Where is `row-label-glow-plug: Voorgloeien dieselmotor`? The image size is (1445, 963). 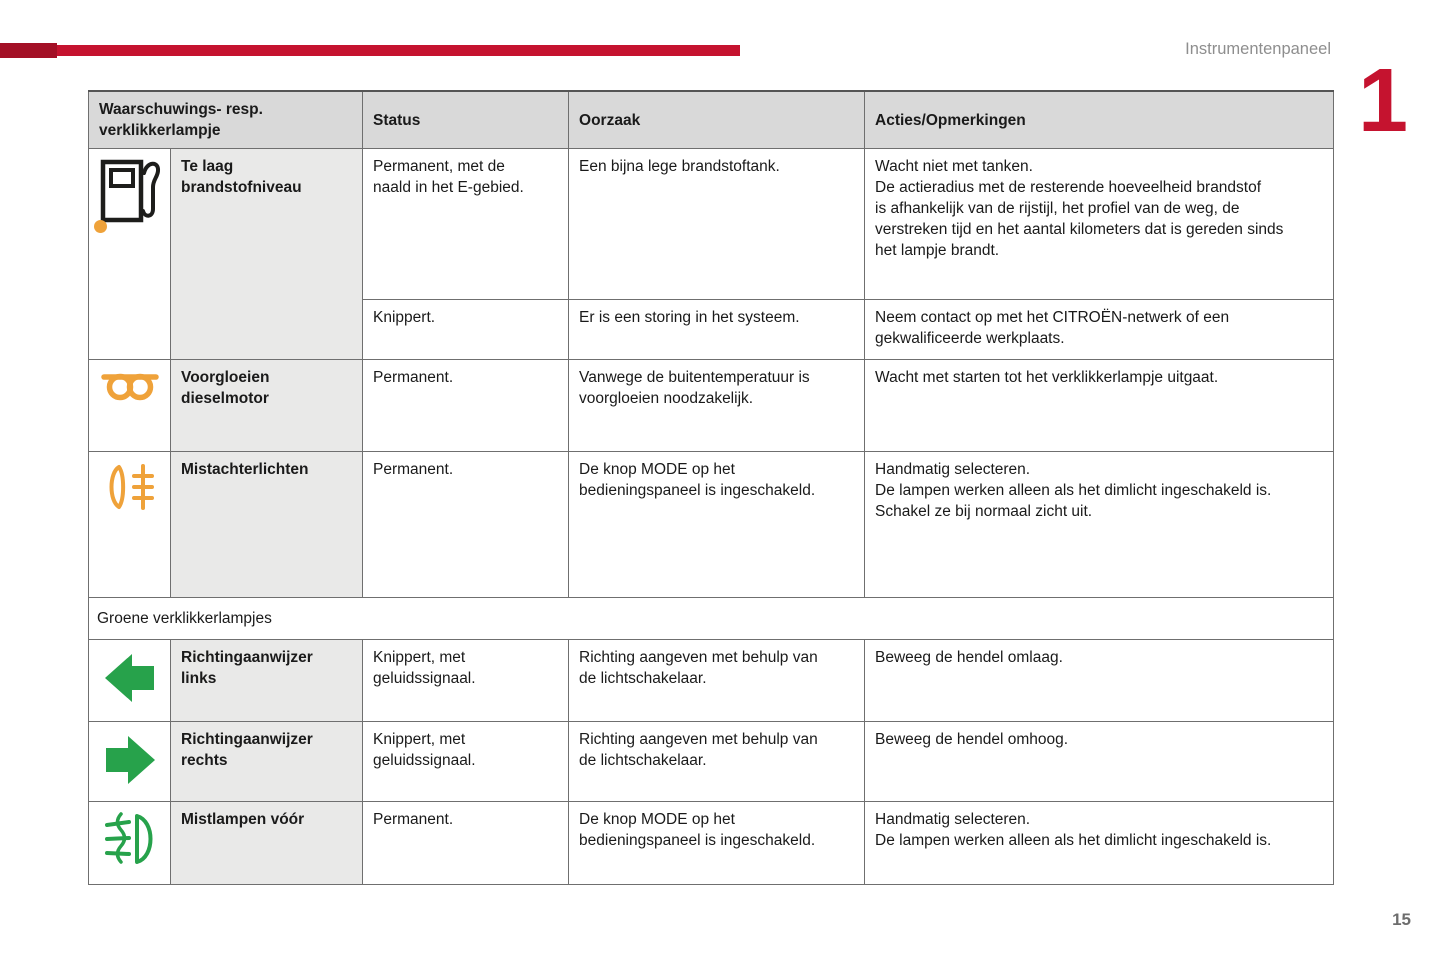
row-label-glow-plug: Voorgloeien dieselmotor is located at coordinates (266, 405).